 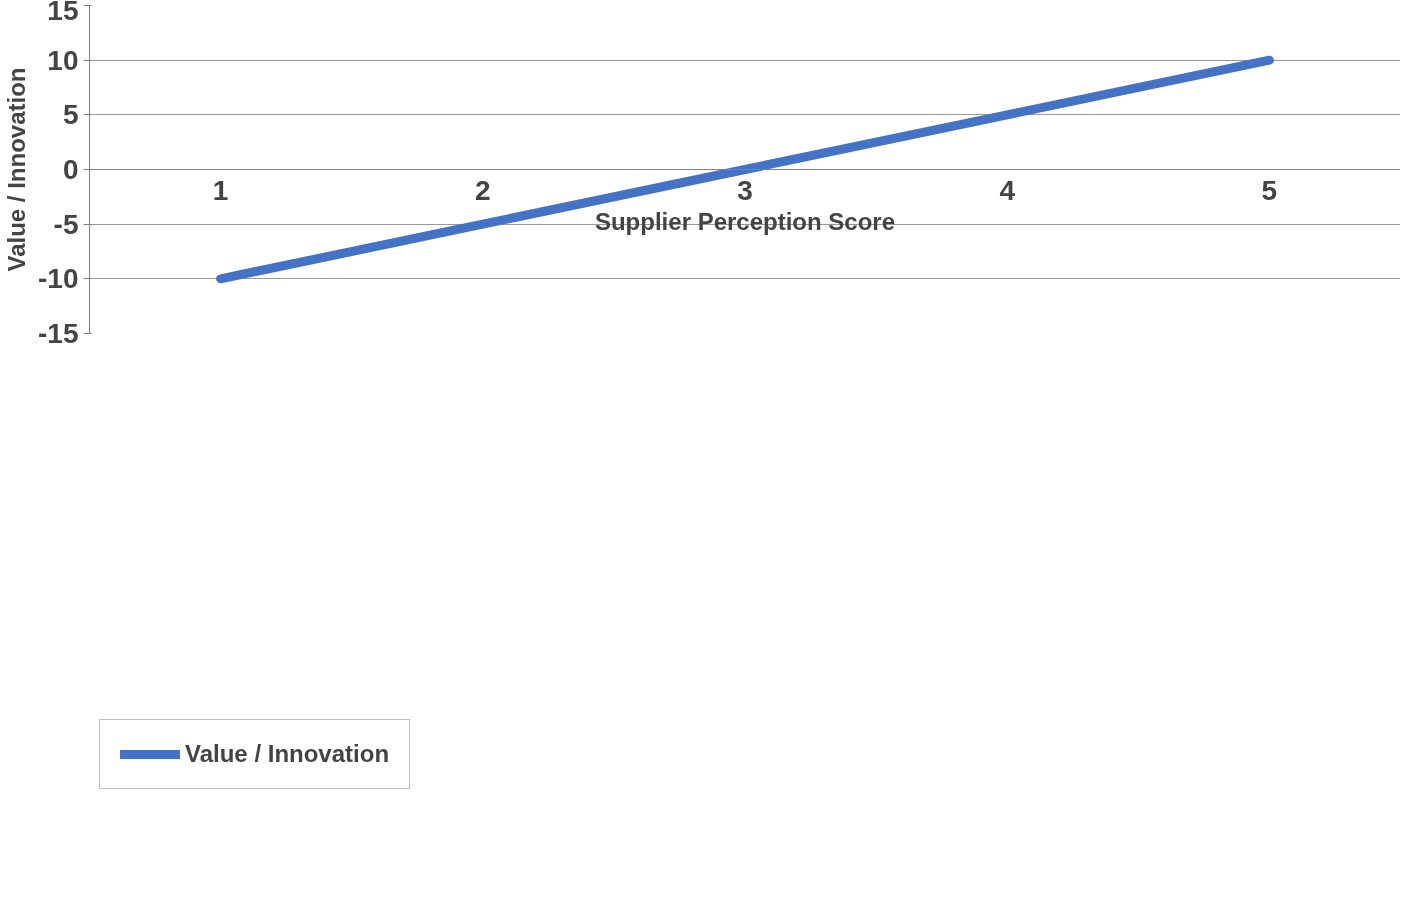 What do you see at coordinates (1269, 190) in the screenshot?
I see `x-tick-label: 5` at bounding box center [1269, 190].